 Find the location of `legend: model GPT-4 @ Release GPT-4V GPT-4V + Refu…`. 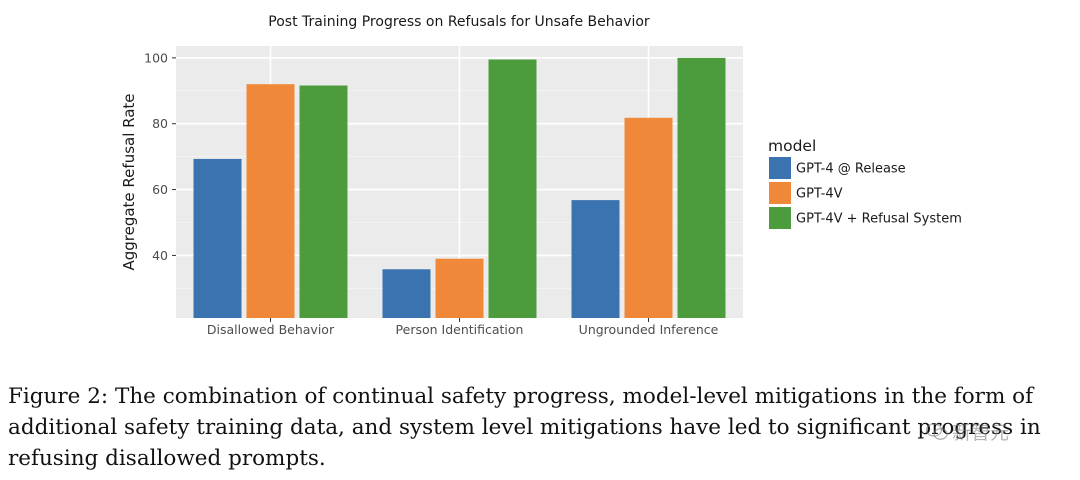

legend: model GPT-4 @ Release GPT-4V GPT-4V + Refu… is located at coordinates (865, 183).